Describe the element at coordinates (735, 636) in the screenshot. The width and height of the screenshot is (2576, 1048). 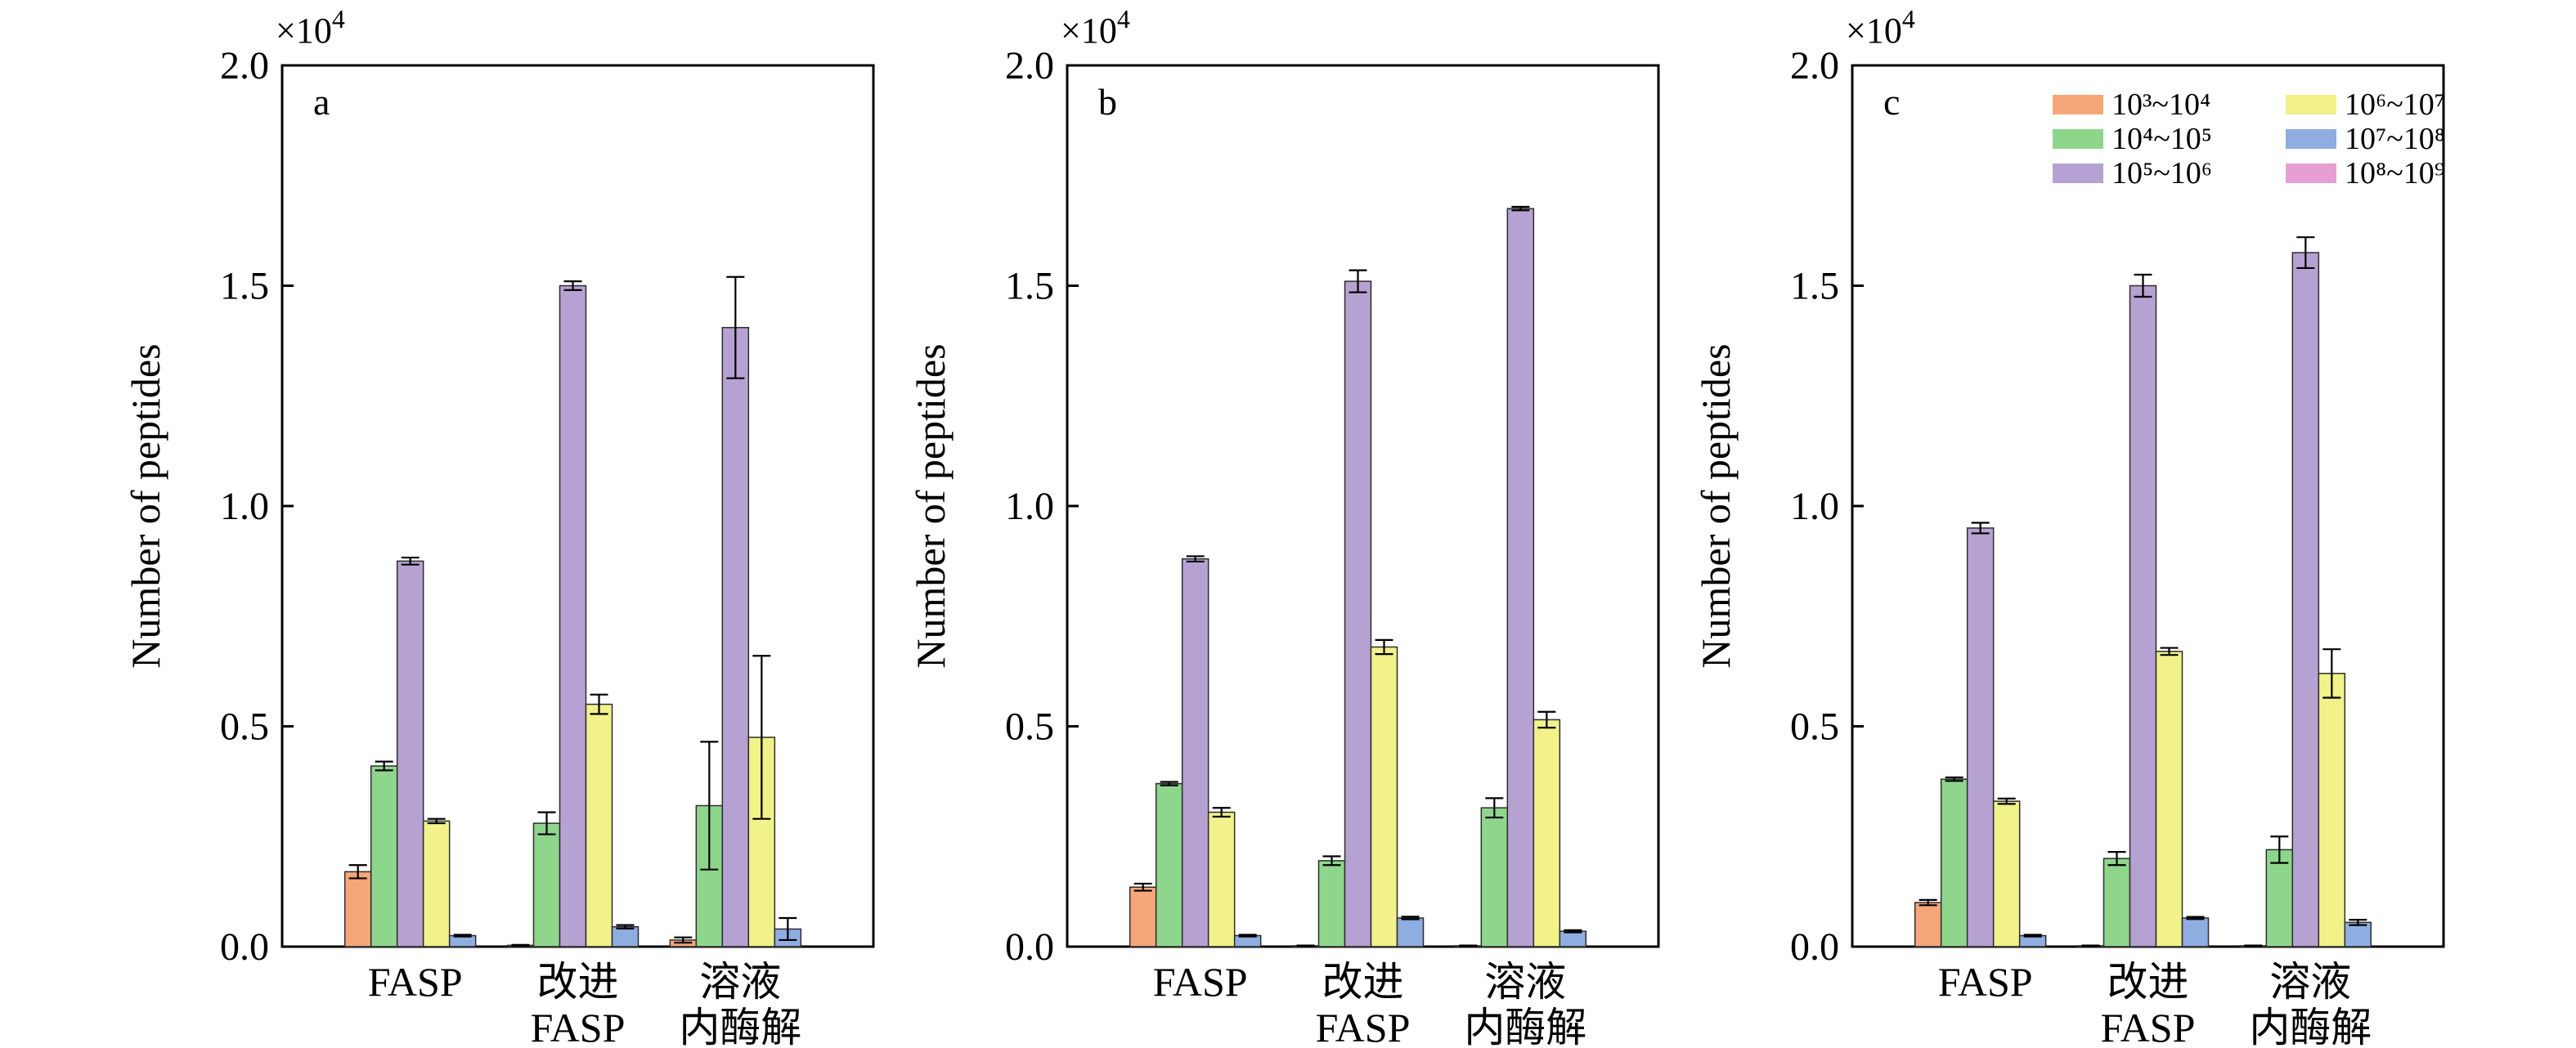
I see `bar-a-c2-s2` at that location.